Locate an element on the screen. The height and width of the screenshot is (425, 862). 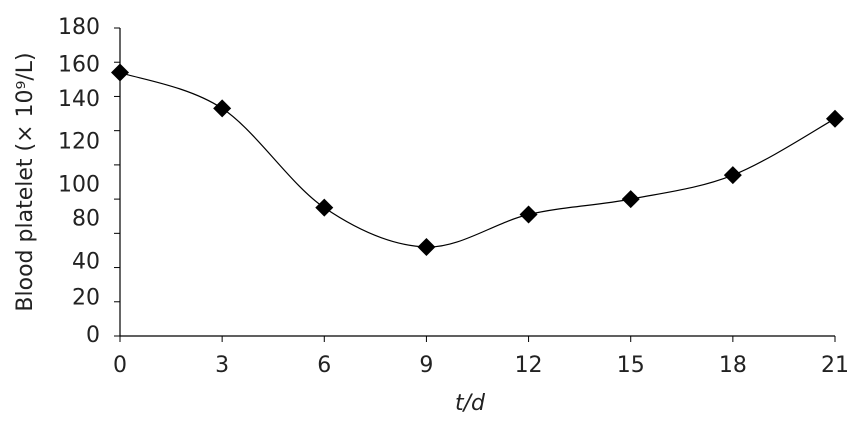
y-tick-label: 0 is located at coordinates (93, 335).